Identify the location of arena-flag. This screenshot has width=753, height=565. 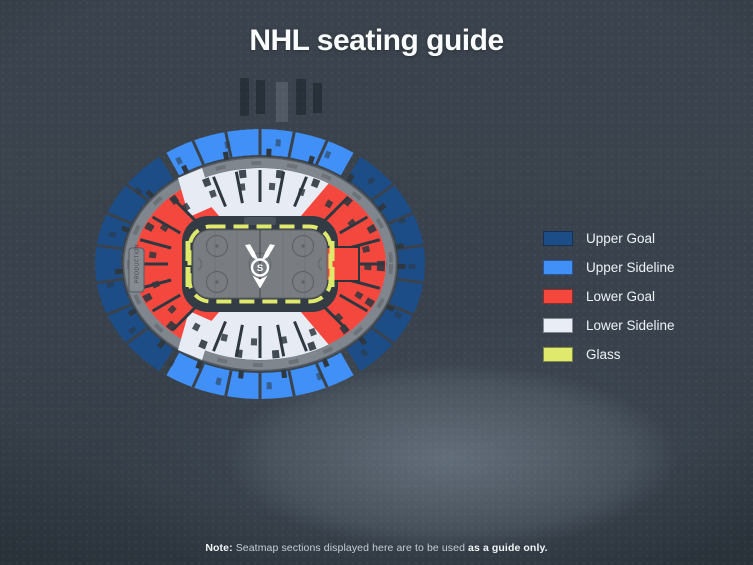
(282, 102).